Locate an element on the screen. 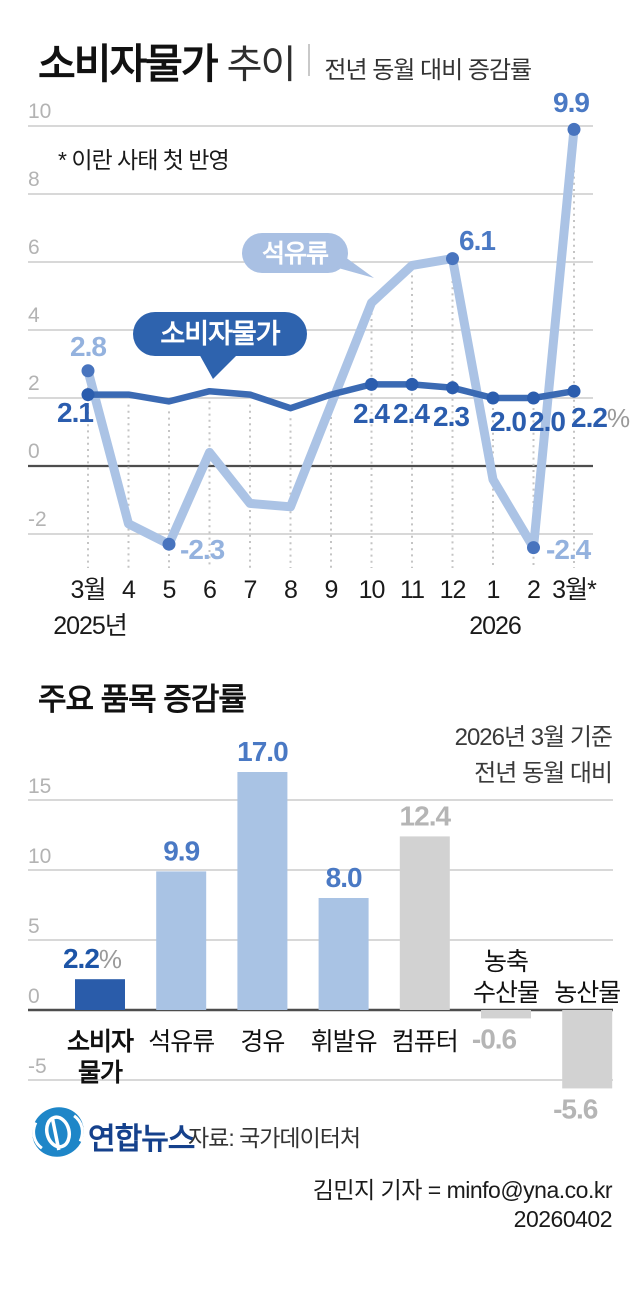 Image resolution: width=640 pixels, height=1299 pixels. bar-category-label: 물가 is located at coordinates (100, 1073).